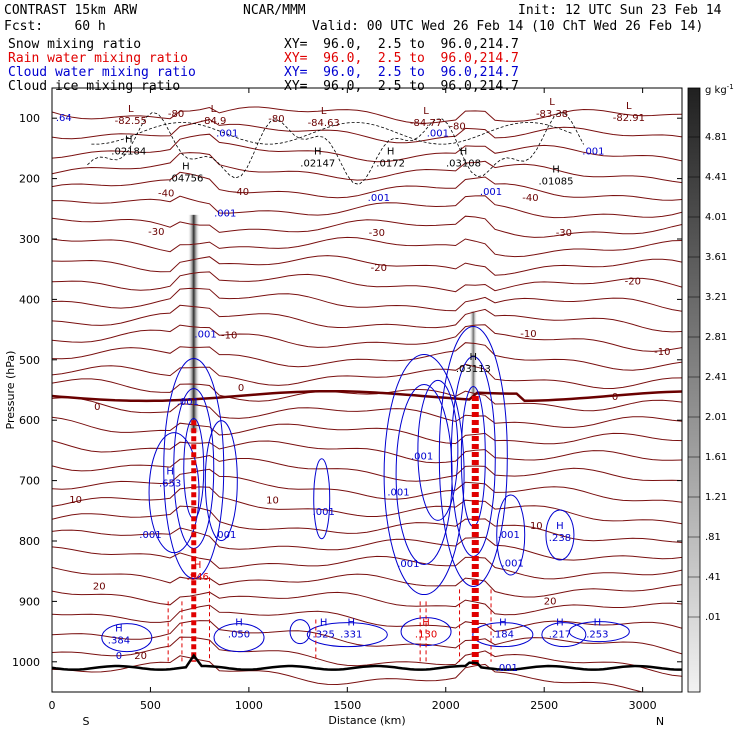 The image size is (740, 740). Describe the element at coordinates (401, 58) in the screenshot. I see `legend-rain-xy: XY= 96.0, 2.5 to 96.0,214.7` at that location.